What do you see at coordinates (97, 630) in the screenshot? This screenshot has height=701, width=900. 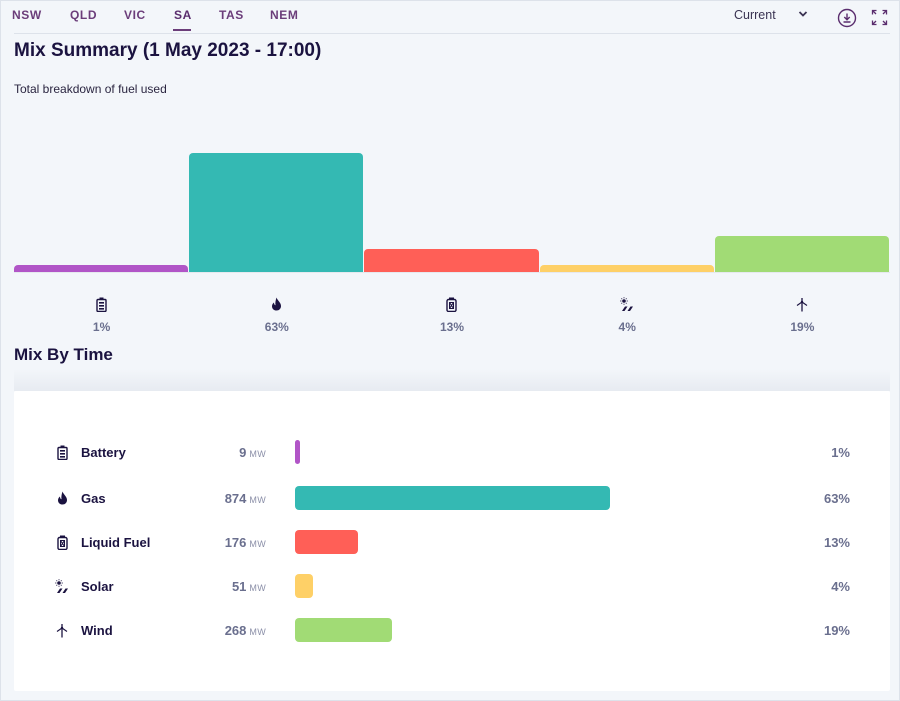 I see `fuel-name: Wind` at bounding box center [97, 630].